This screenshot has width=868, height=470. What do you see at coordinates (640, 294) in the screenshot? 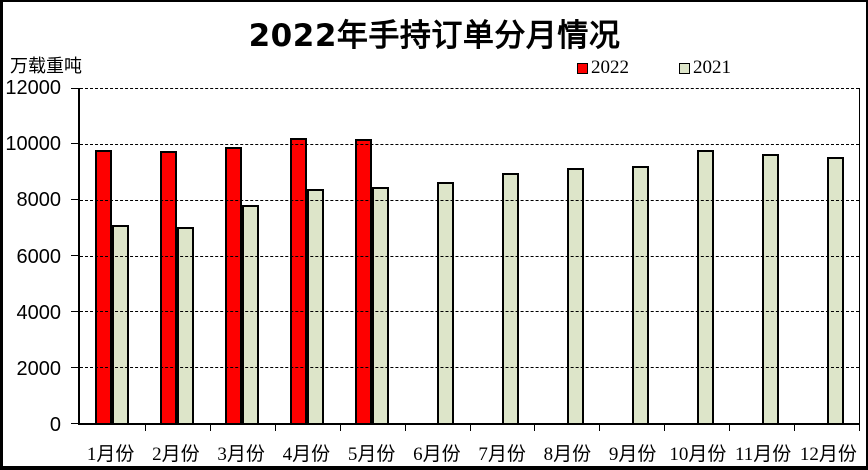
I see `bar-2021-9月份` at bounding box center [640, 294].